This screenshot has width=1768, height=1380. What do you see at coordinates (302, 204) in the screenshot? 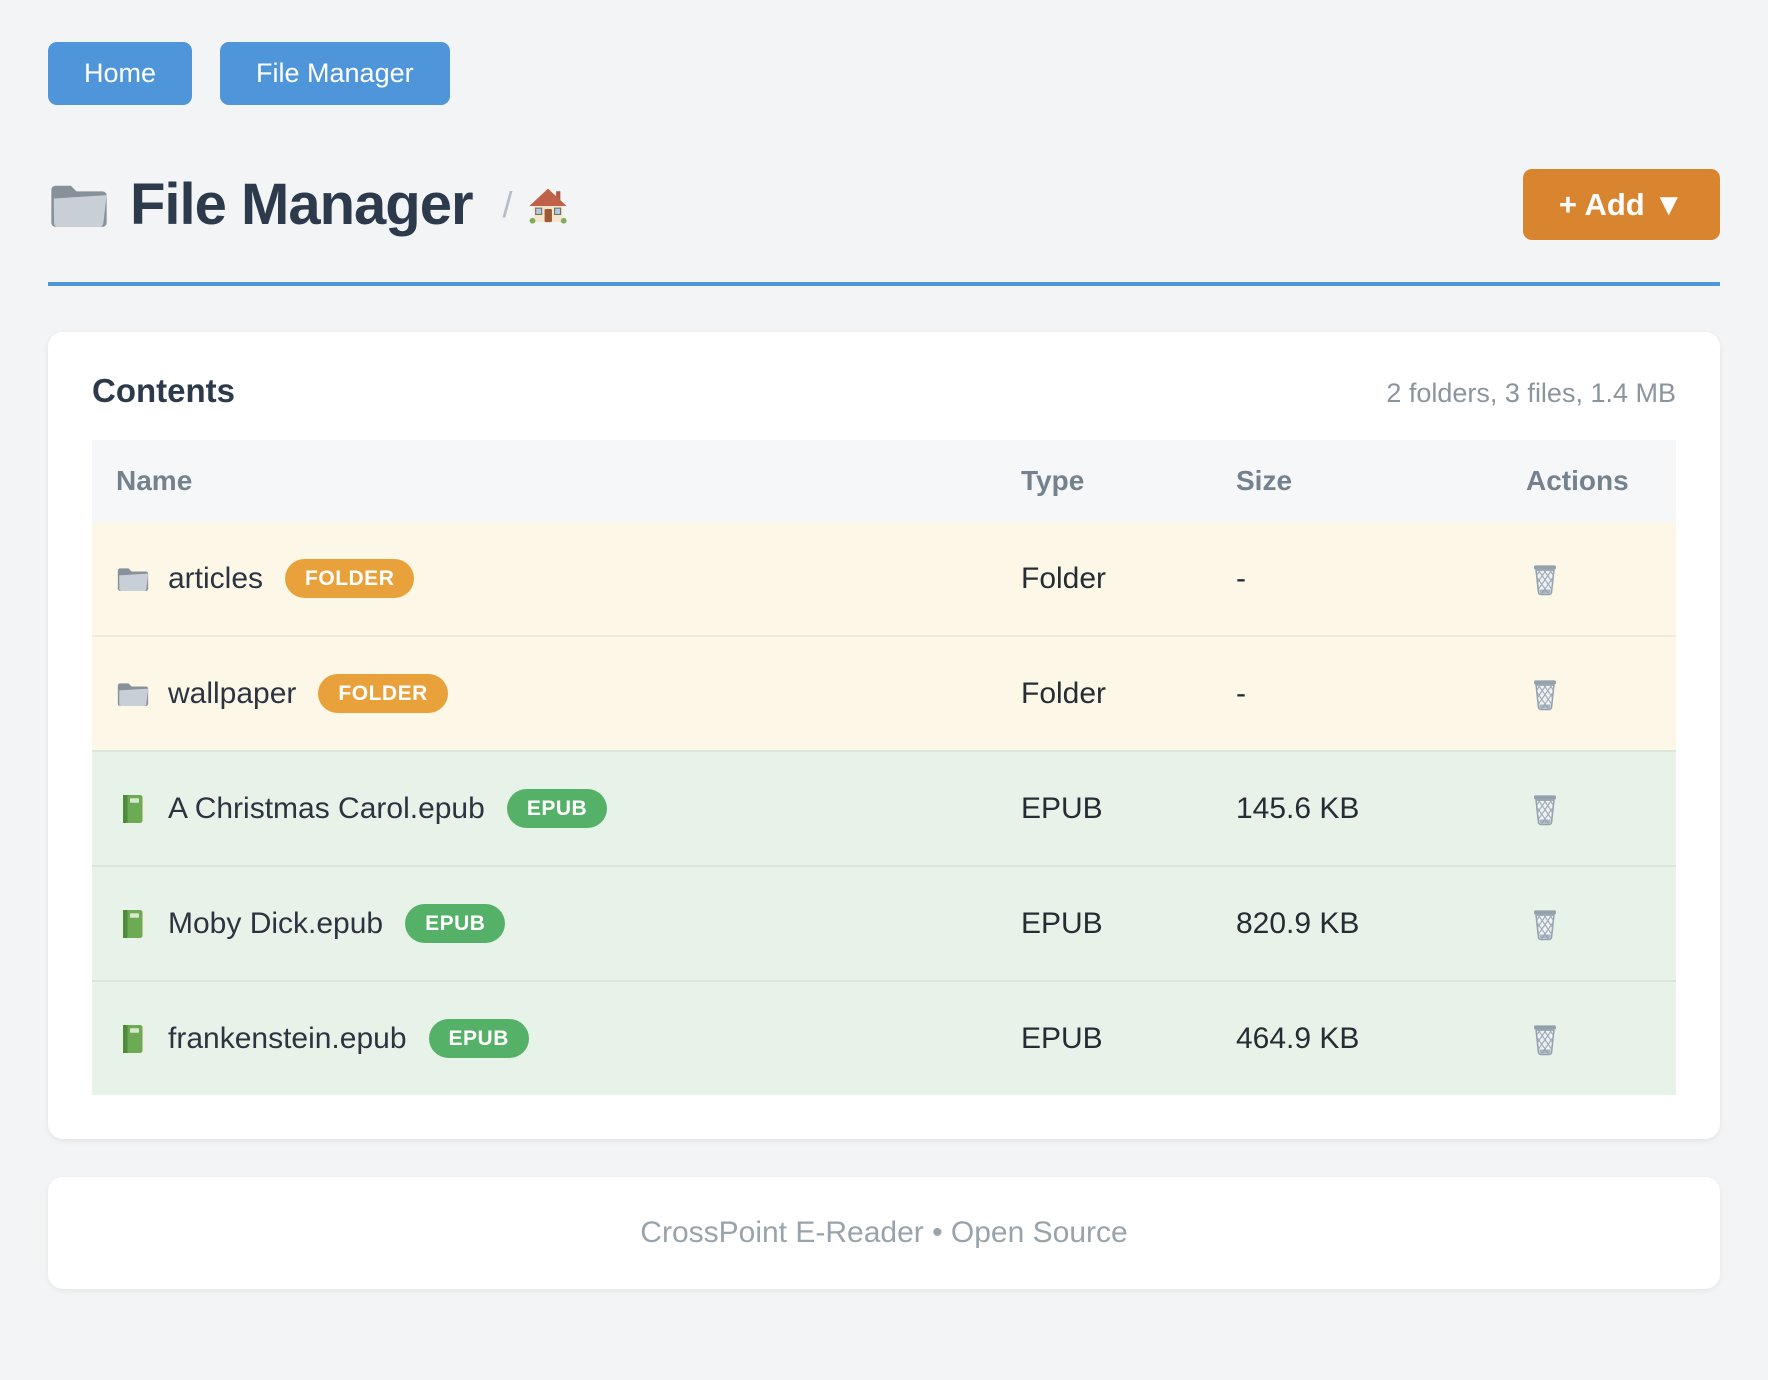
I see `page-title: File Manager` at bounding box center [302, 204].